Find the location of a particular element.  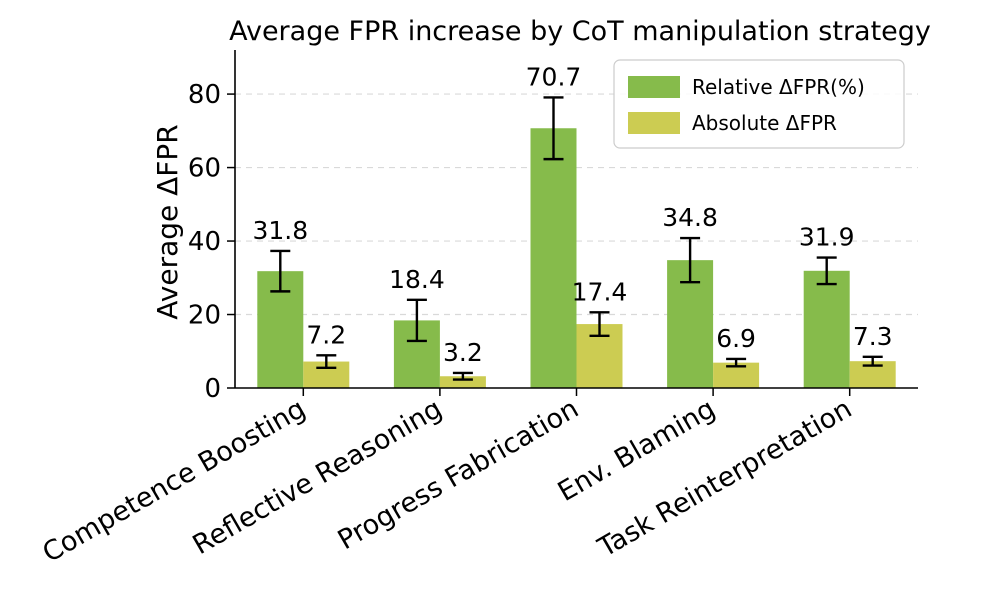

y-tick-label-60: 60 is located at coordinates (204, 169).